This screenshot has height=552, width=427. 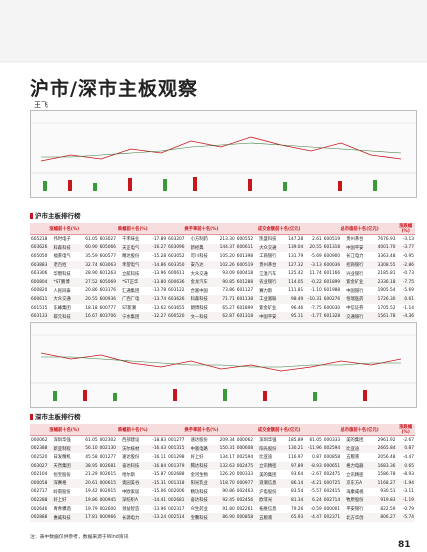 What do you see at coordinates (202, 466) in the screenshot?
I see `table-cell: 腾达科技` at bounding box center [202, 466].